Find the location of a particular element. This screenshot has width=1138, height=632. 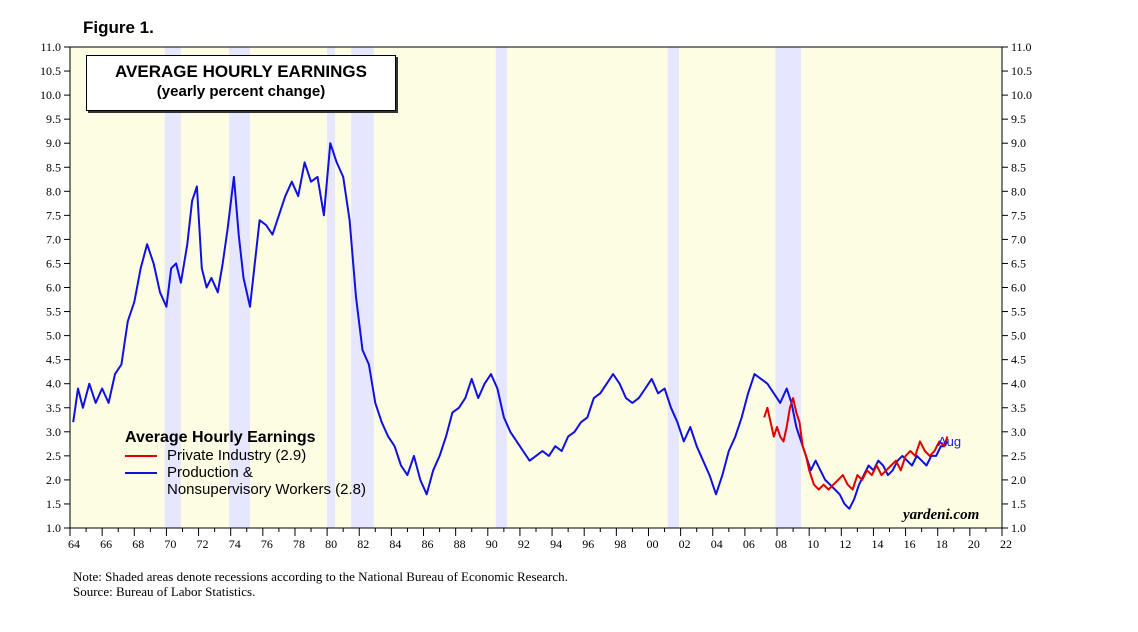

x-tick-label: 02 is located at coordinates (685, 544).